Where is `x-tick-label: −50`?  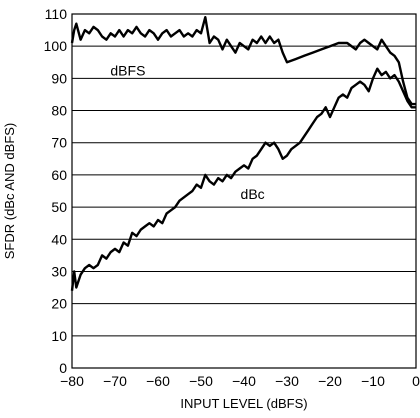 x-tick-label: −50 is located at coordinates (201, 381).